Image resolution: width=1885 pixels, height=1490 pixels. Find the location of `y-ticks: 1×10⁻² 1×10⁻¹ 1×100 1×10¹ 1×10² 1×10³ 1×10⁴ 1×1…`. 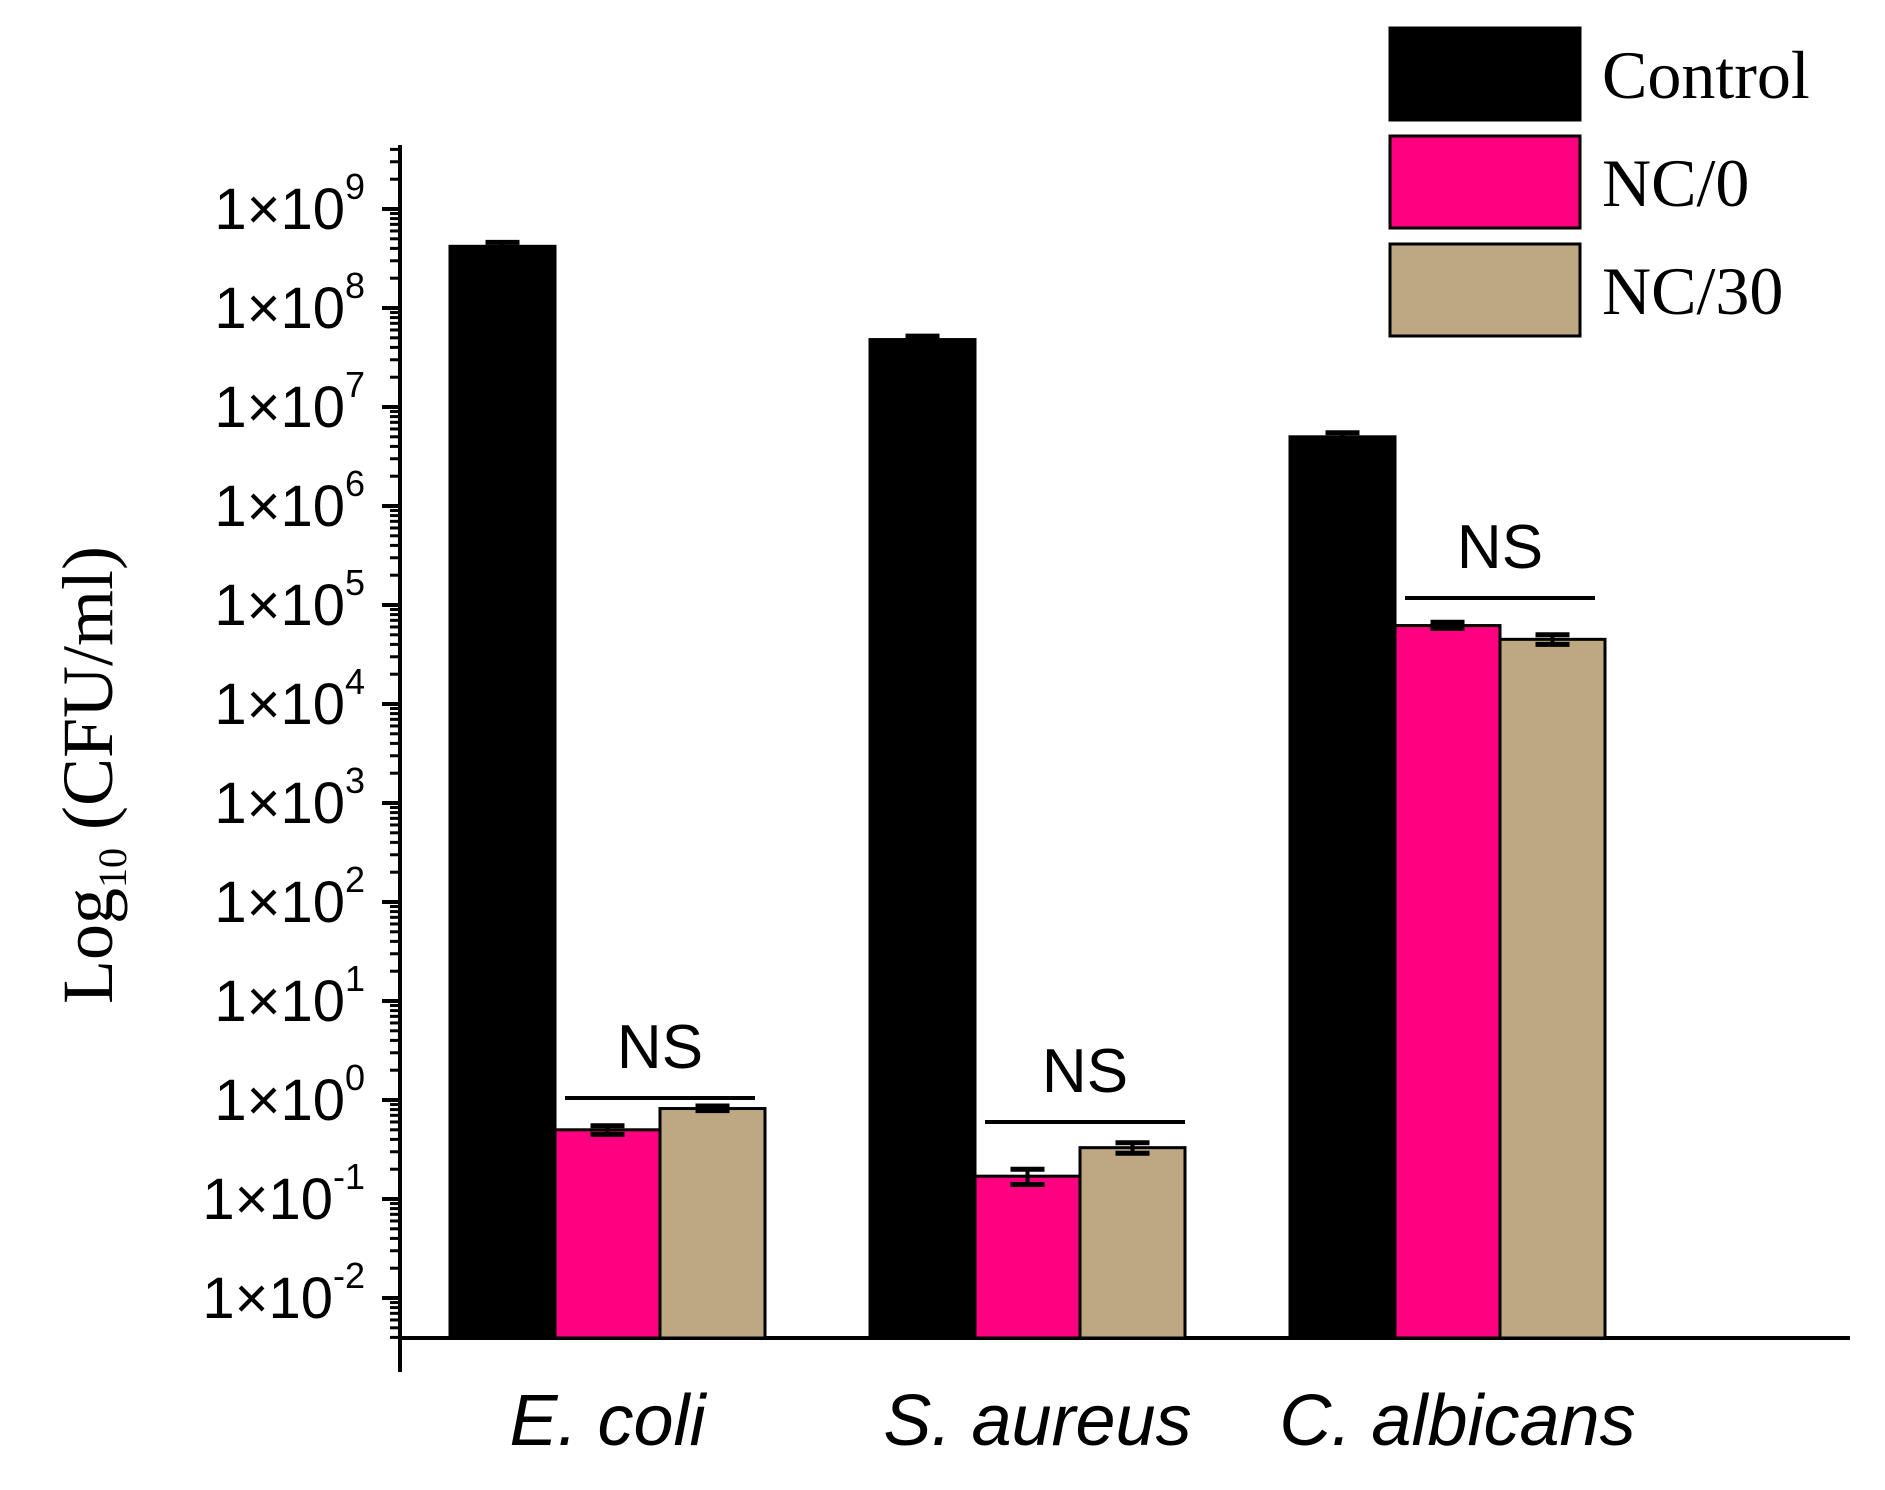

y-ticks: 1×10⁻² 1×10⁻¹ 1×100 1×10¹ 1×10² 1×10³ 1×10⁴ 1×1… is located at coordinates (301, 743).